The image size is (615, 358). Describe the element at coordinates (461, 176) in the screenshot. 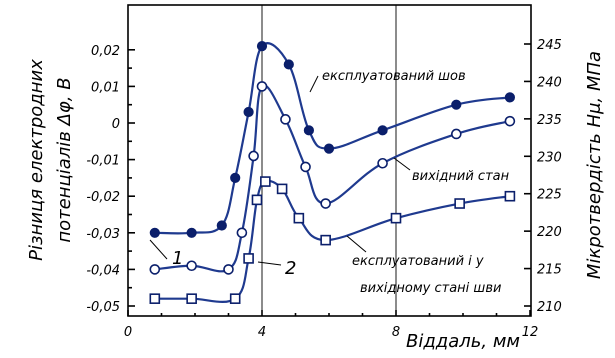

I see `annotation-series-2: вихідний стан` at that location.